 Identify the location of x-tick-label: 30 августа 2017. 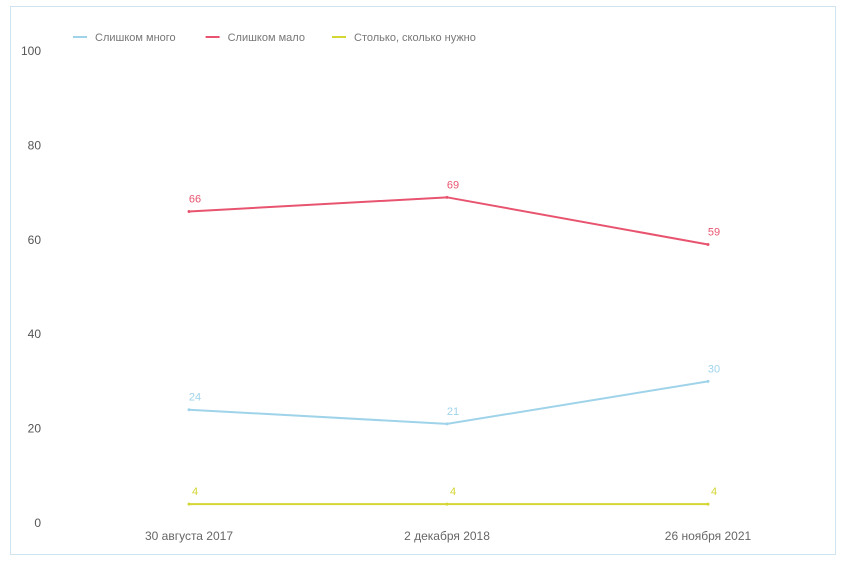
(189, 536).